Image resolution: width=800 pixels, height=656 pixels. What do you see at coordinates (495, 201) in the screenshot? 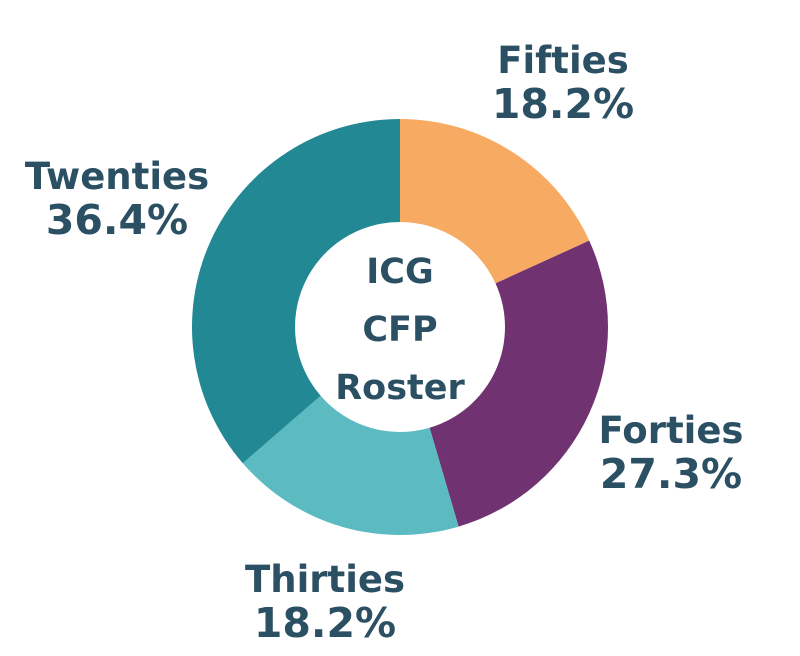
I see `slice-fifties` at bounding box center [495, 201].